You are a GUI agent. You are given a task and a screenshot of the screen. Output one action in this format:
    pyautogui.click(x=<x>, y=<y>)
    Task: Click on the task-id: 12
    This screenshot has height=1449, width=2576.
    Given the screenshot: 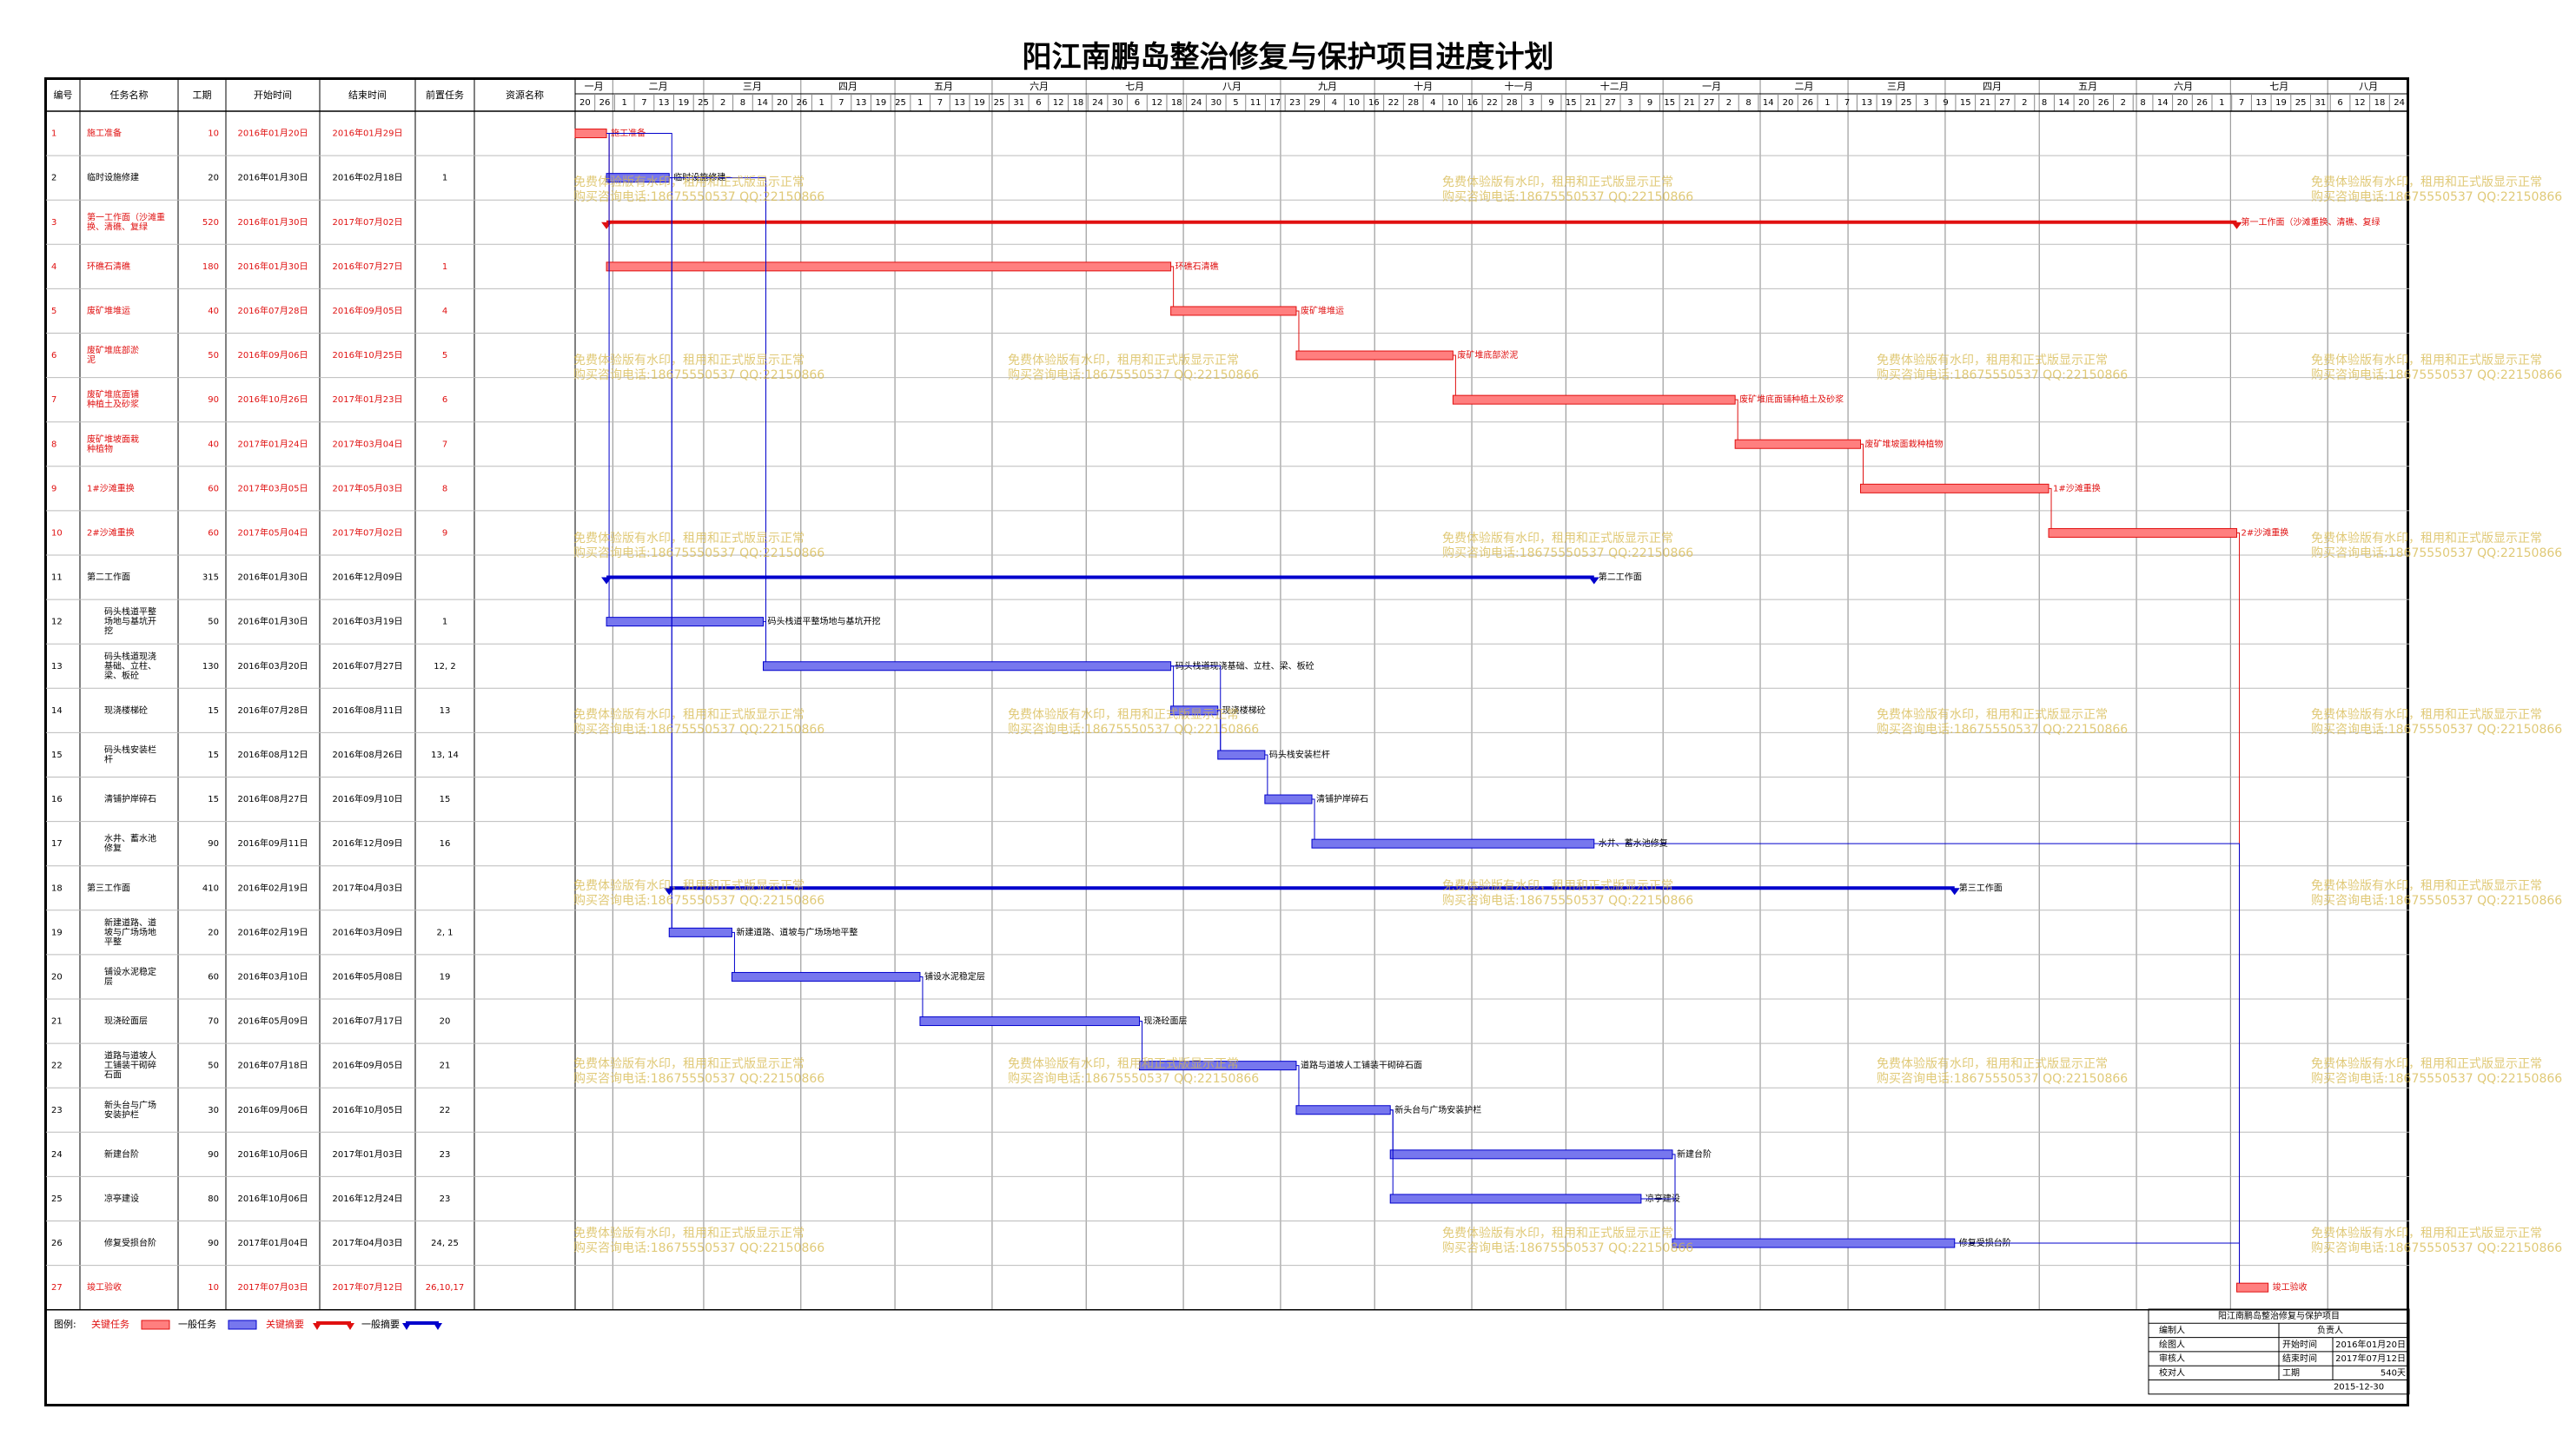 What is the action you would take?
    pyautogui.click(x=57, y=622)
    